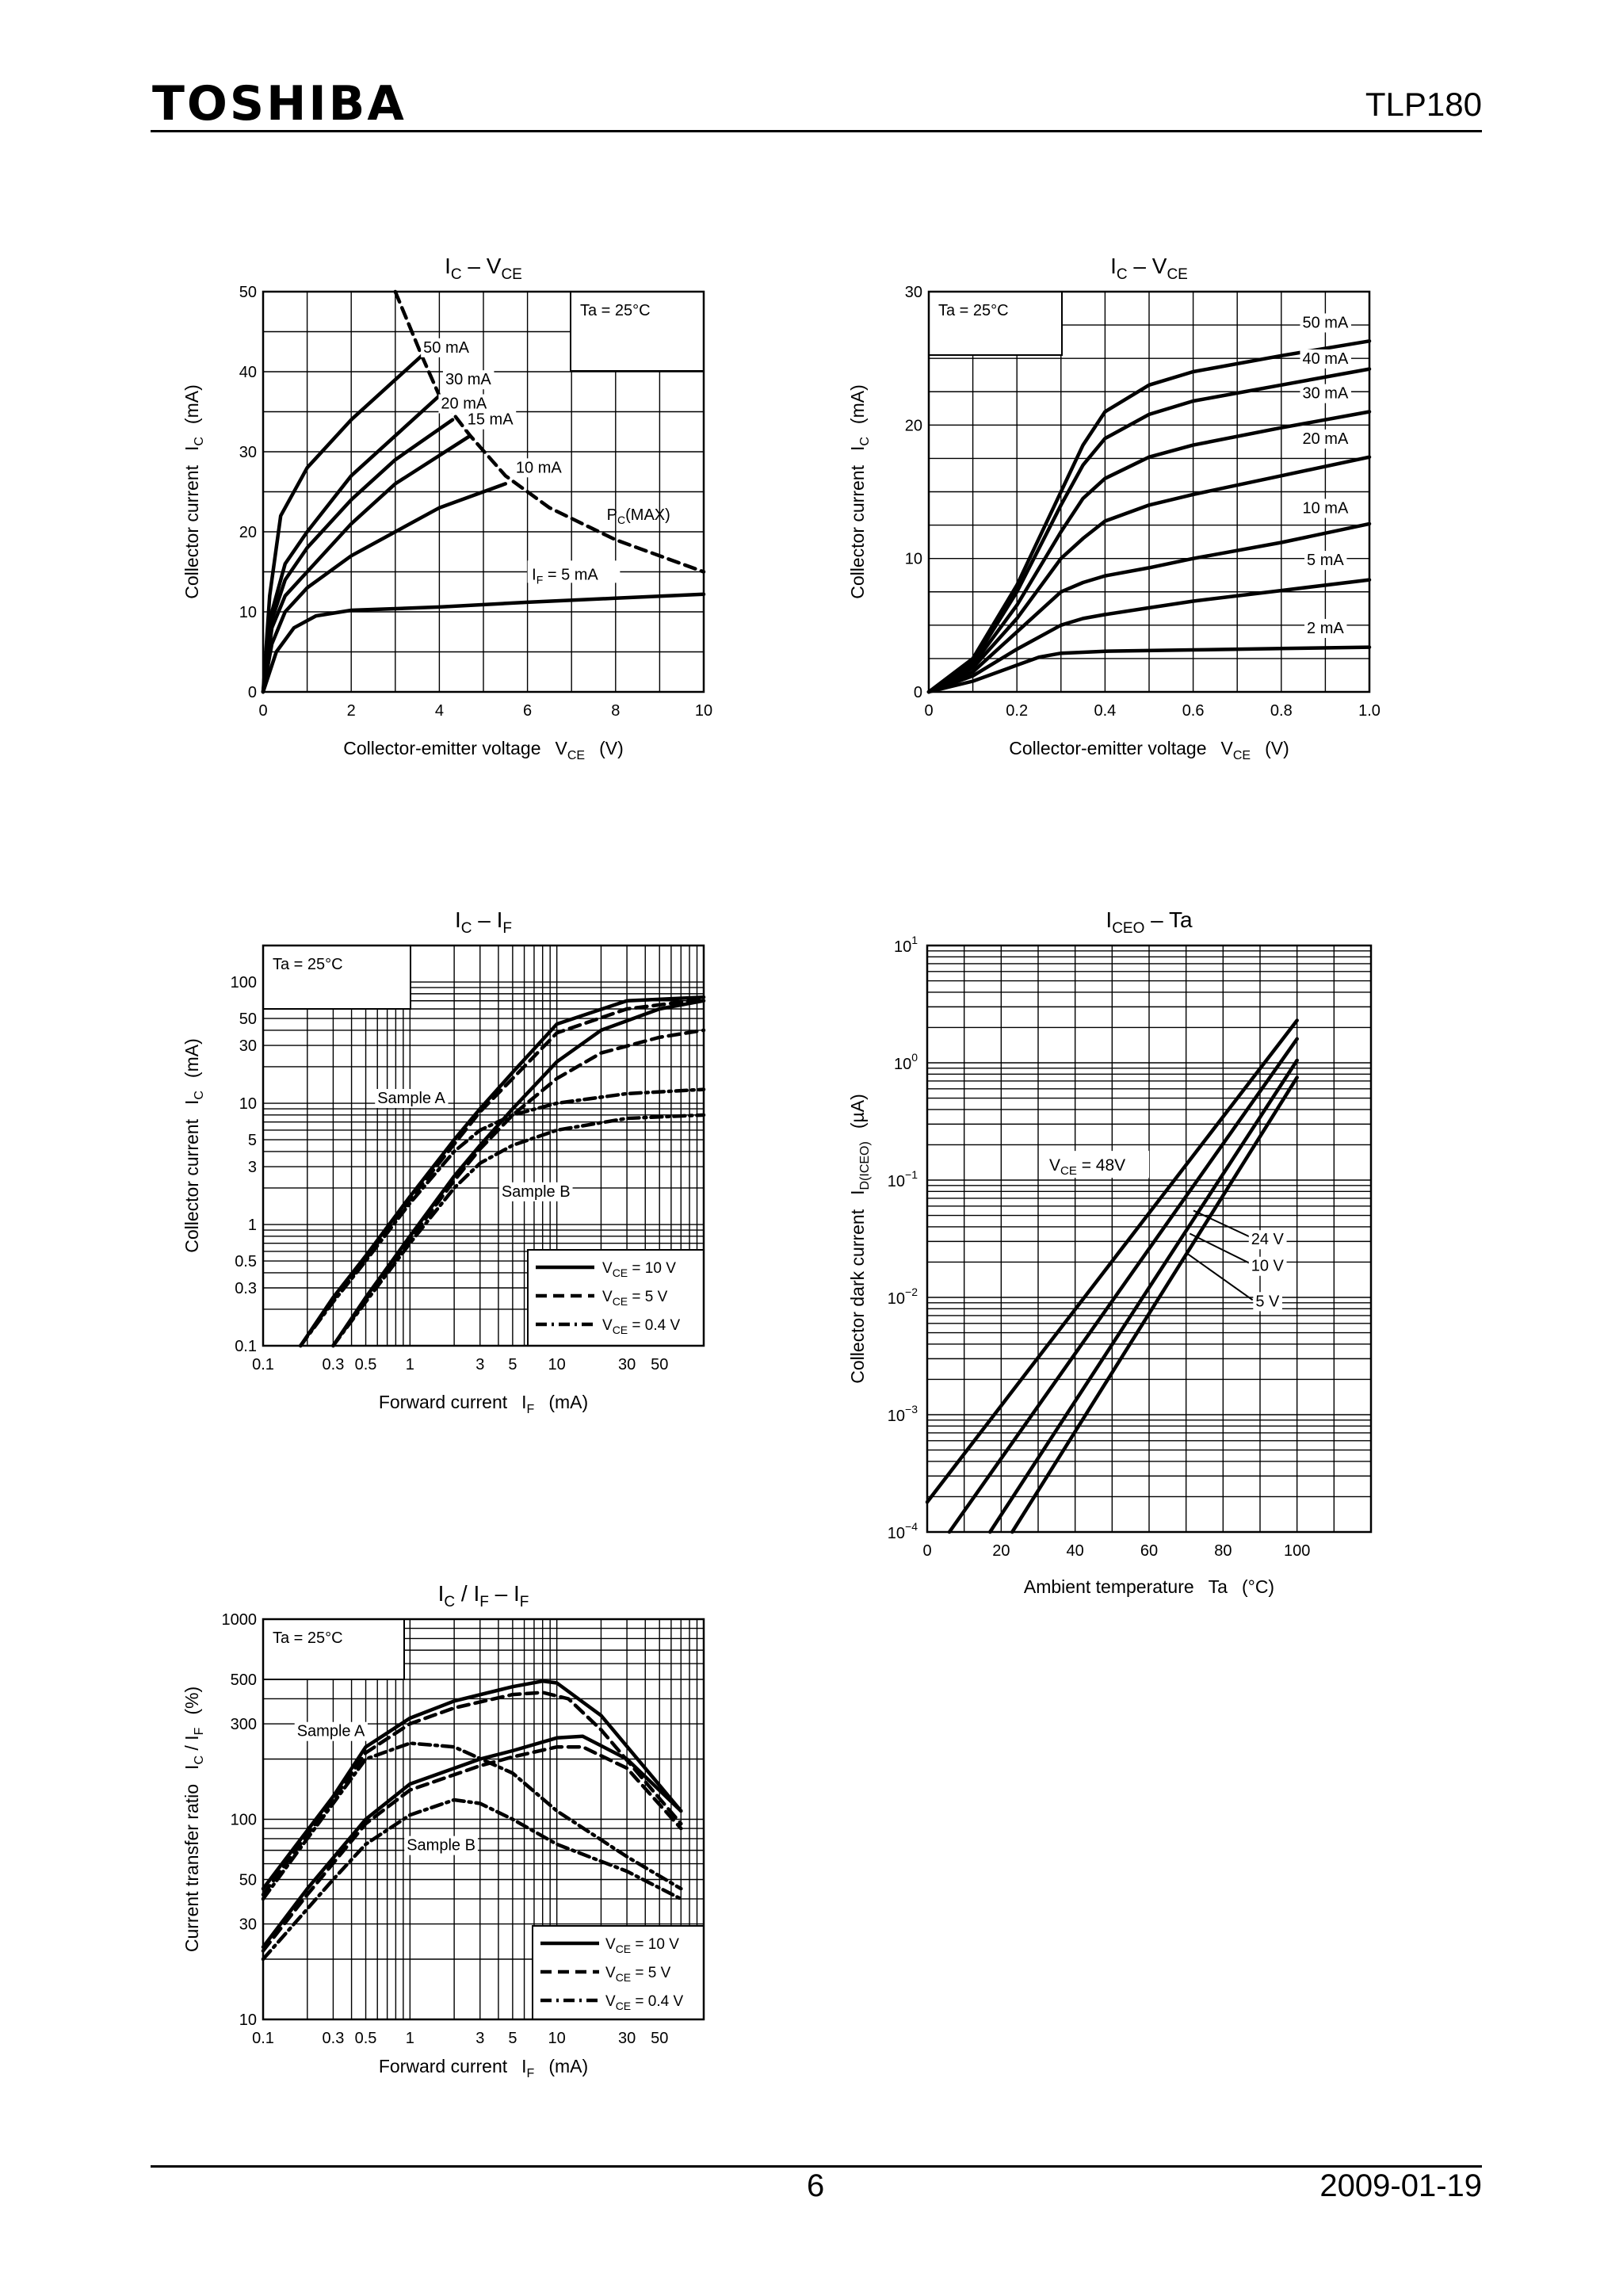 This screenshot has width=1623, height=2296. I want to click on series-group, so click(472, 1820).